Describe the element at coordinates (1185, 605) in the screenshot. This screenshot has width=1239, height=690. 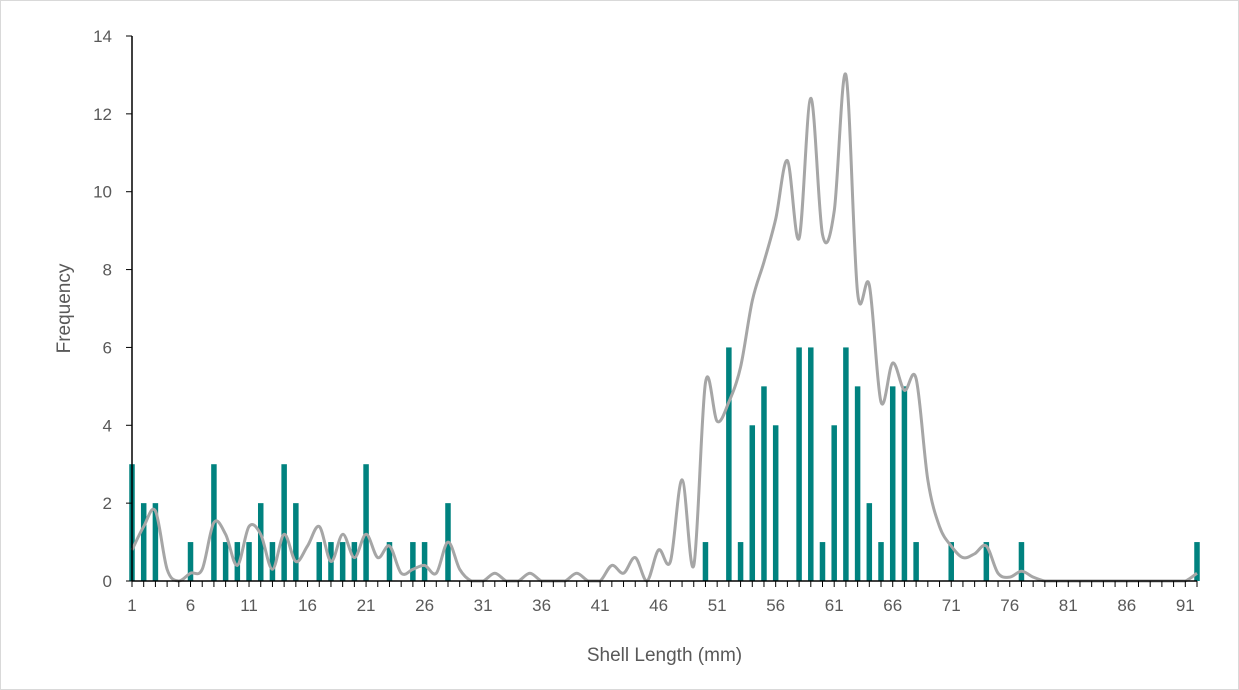
I see `x-tick-label: 91` at that location.